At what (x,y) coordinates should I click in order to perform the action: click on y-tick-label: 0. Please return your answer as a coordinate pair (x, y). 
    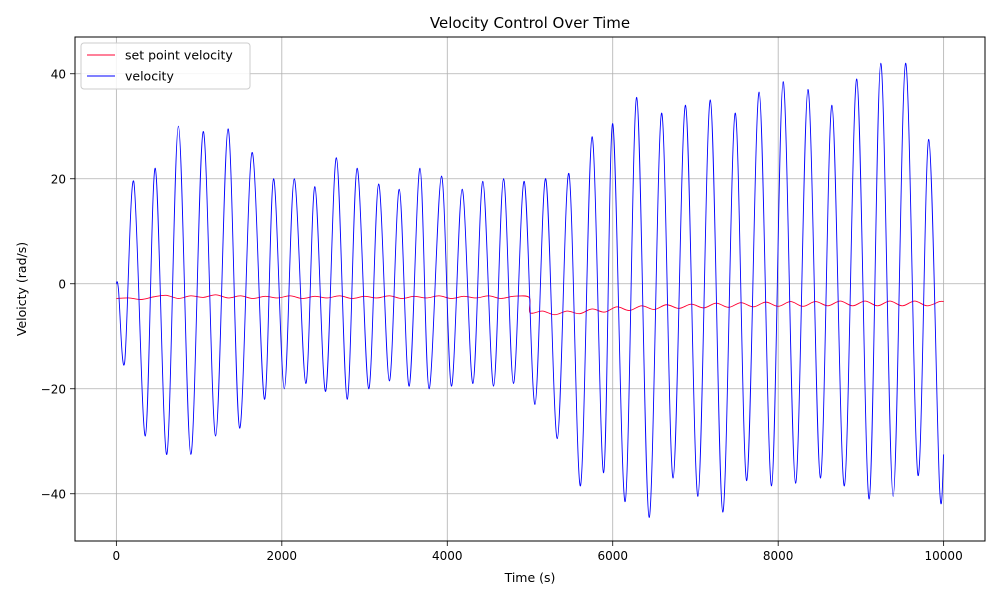
    Looking at the image, I should click on (62, 284).